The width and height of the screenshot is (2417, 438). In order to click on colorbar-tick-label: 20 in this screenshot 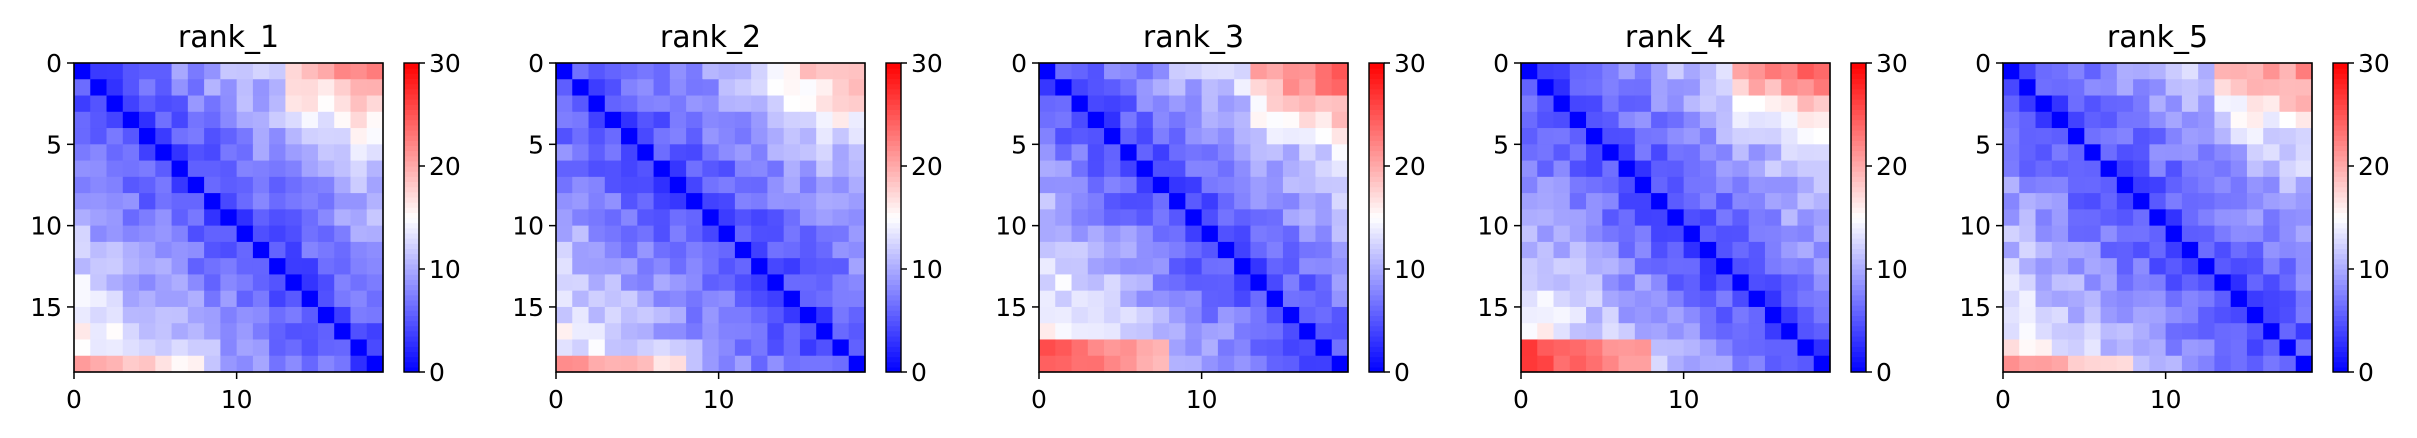, I will do `click(1892, 166)`.